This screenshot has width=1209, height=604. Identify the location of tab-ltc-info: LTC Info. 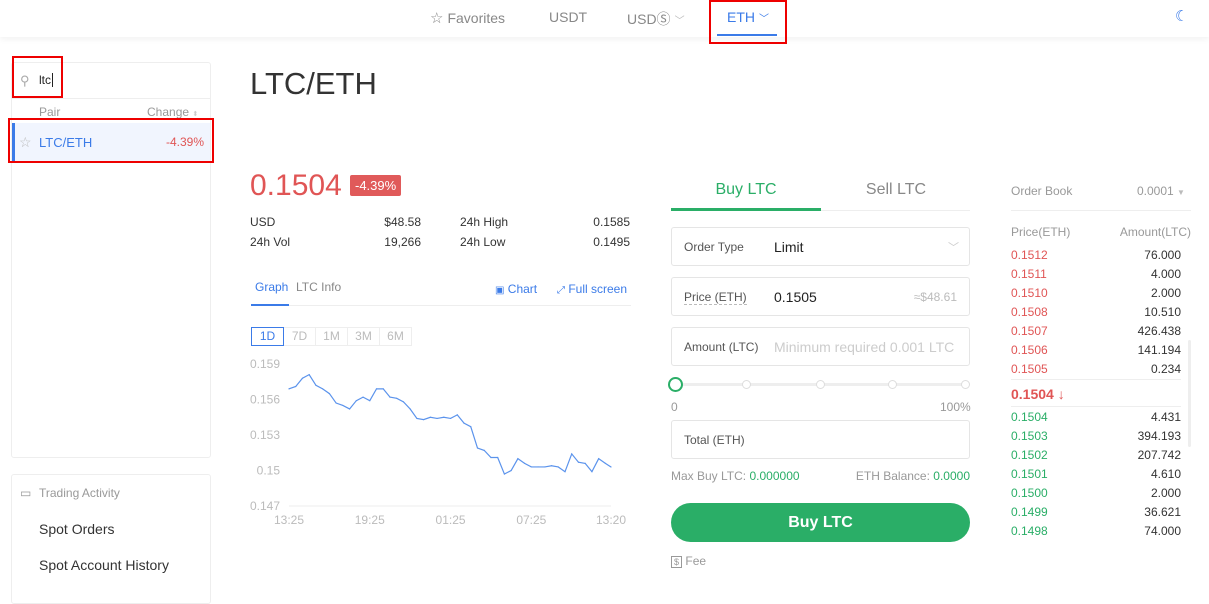
(319, 287).